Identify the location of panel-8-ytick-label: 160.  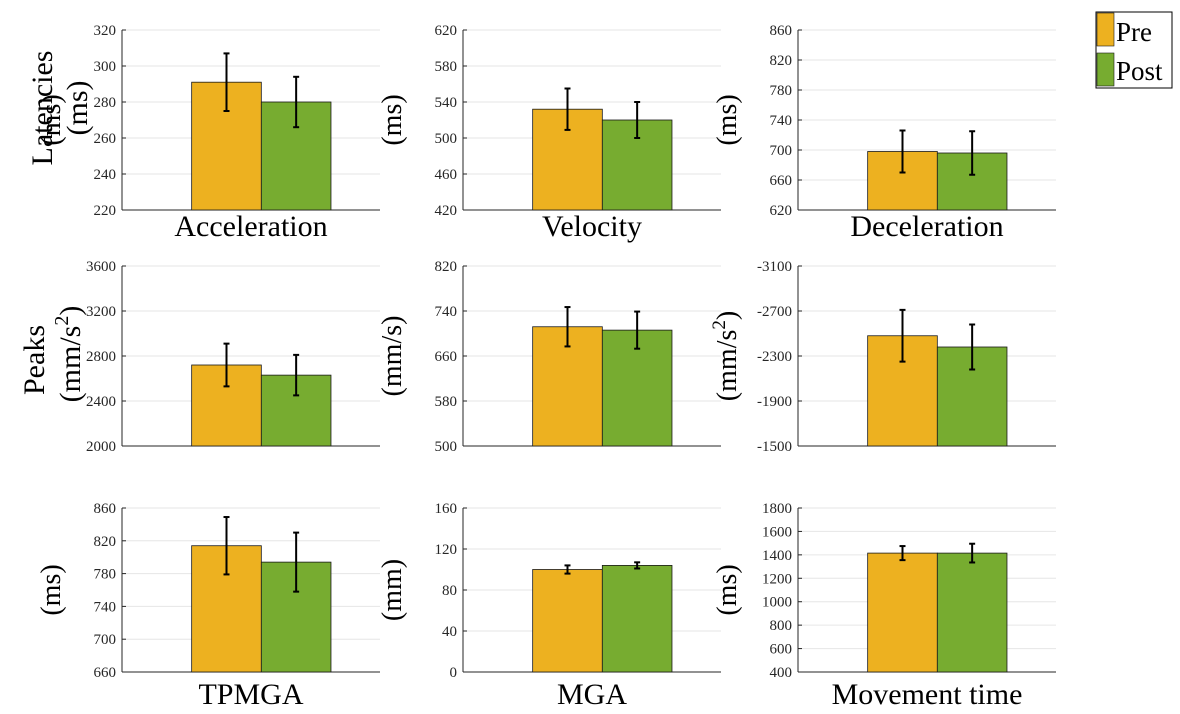
(446, 509).